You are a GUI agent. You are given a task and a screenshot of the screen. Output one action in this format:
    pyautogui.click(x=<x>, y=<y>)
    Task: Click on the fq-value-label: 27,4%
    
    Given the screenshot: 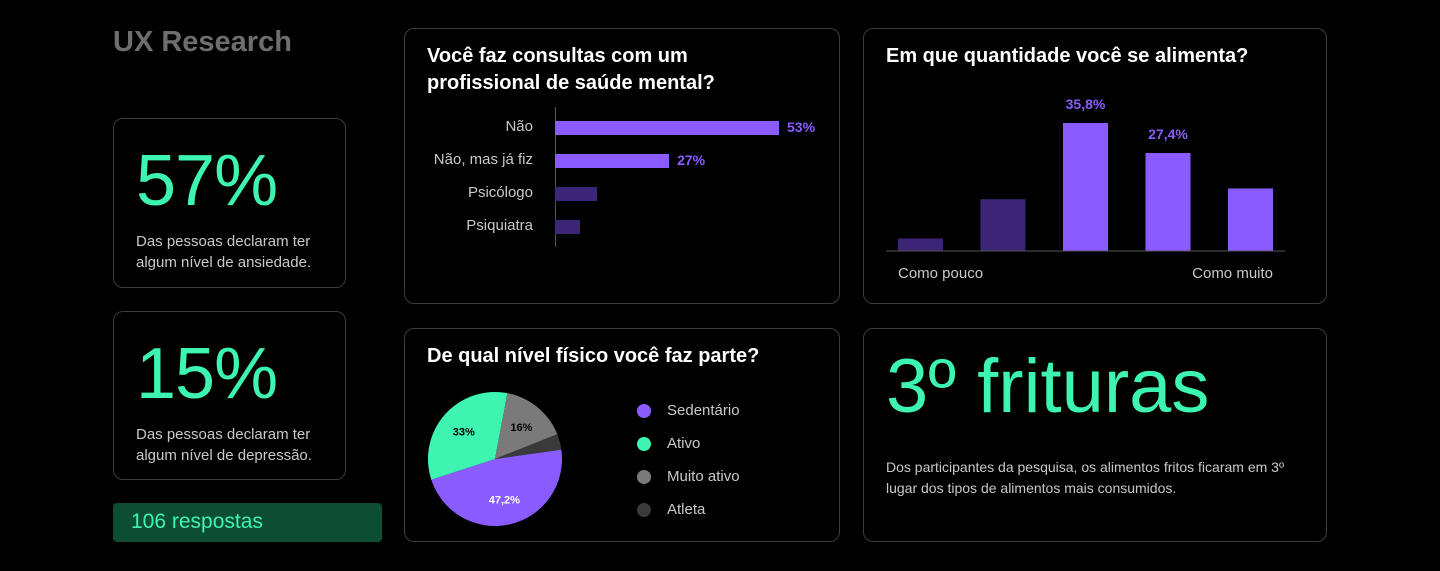 What is the action you would take?
    pyautogui.click(x=1168, y=134)
    